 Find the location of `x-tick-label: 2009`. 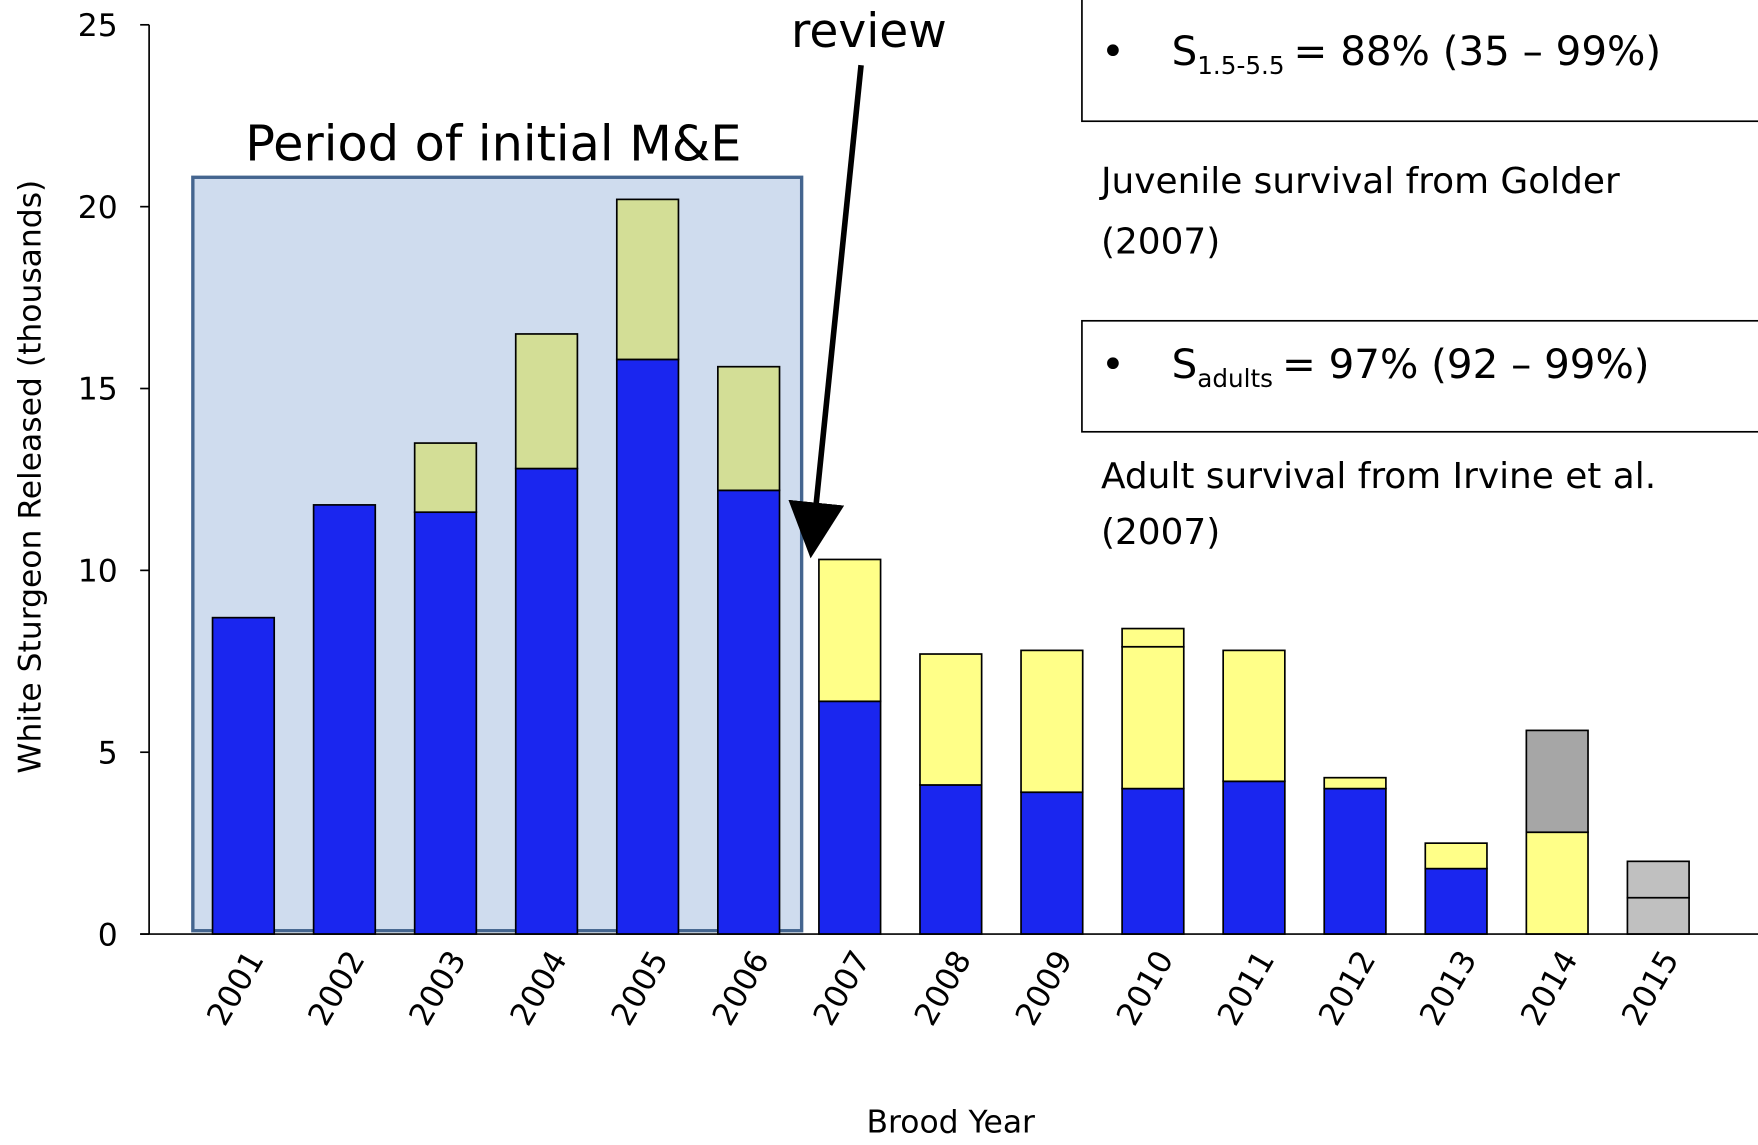

x-tick-label: 2009 is located at coordinates (1044, 988).